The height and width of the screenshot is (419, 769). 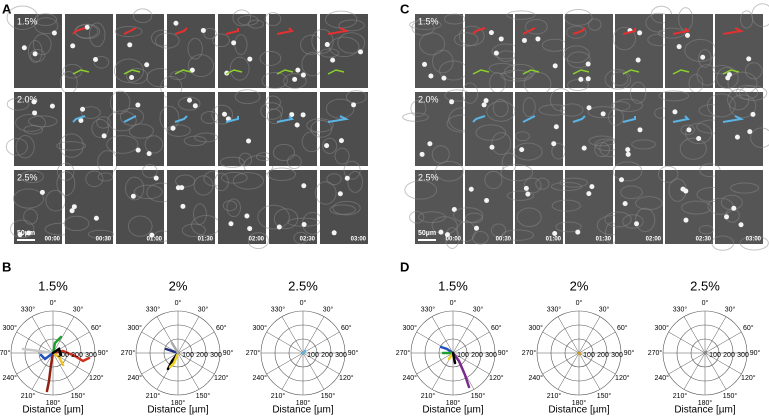 I want to click on polar-title: 2.5%, so click(x=705, y=285).